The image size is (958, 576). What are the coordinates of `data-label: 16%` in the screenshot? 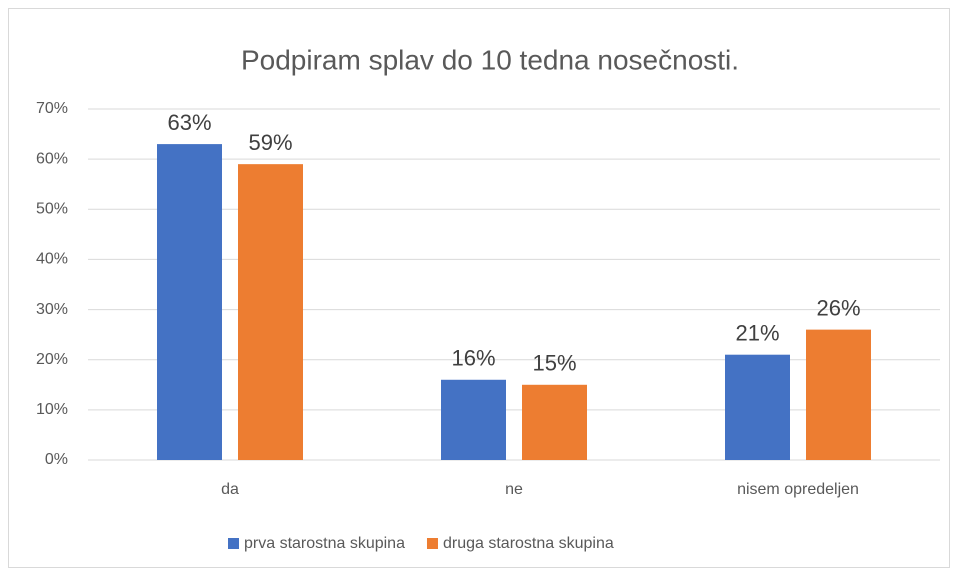 It's located at (473, 358).